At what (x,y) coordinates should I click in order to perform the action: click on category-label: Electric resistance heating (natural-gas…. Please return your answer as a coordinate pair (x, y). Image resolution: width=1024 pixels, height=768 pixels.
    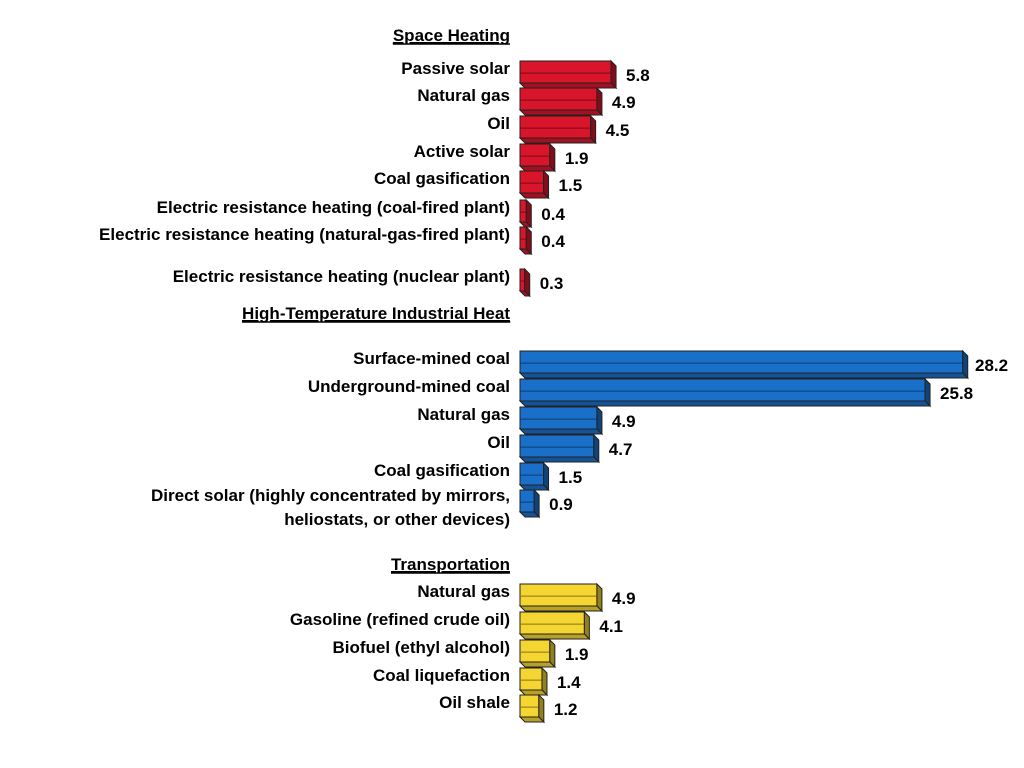
    Looking at the image, I should click on (304, 234).